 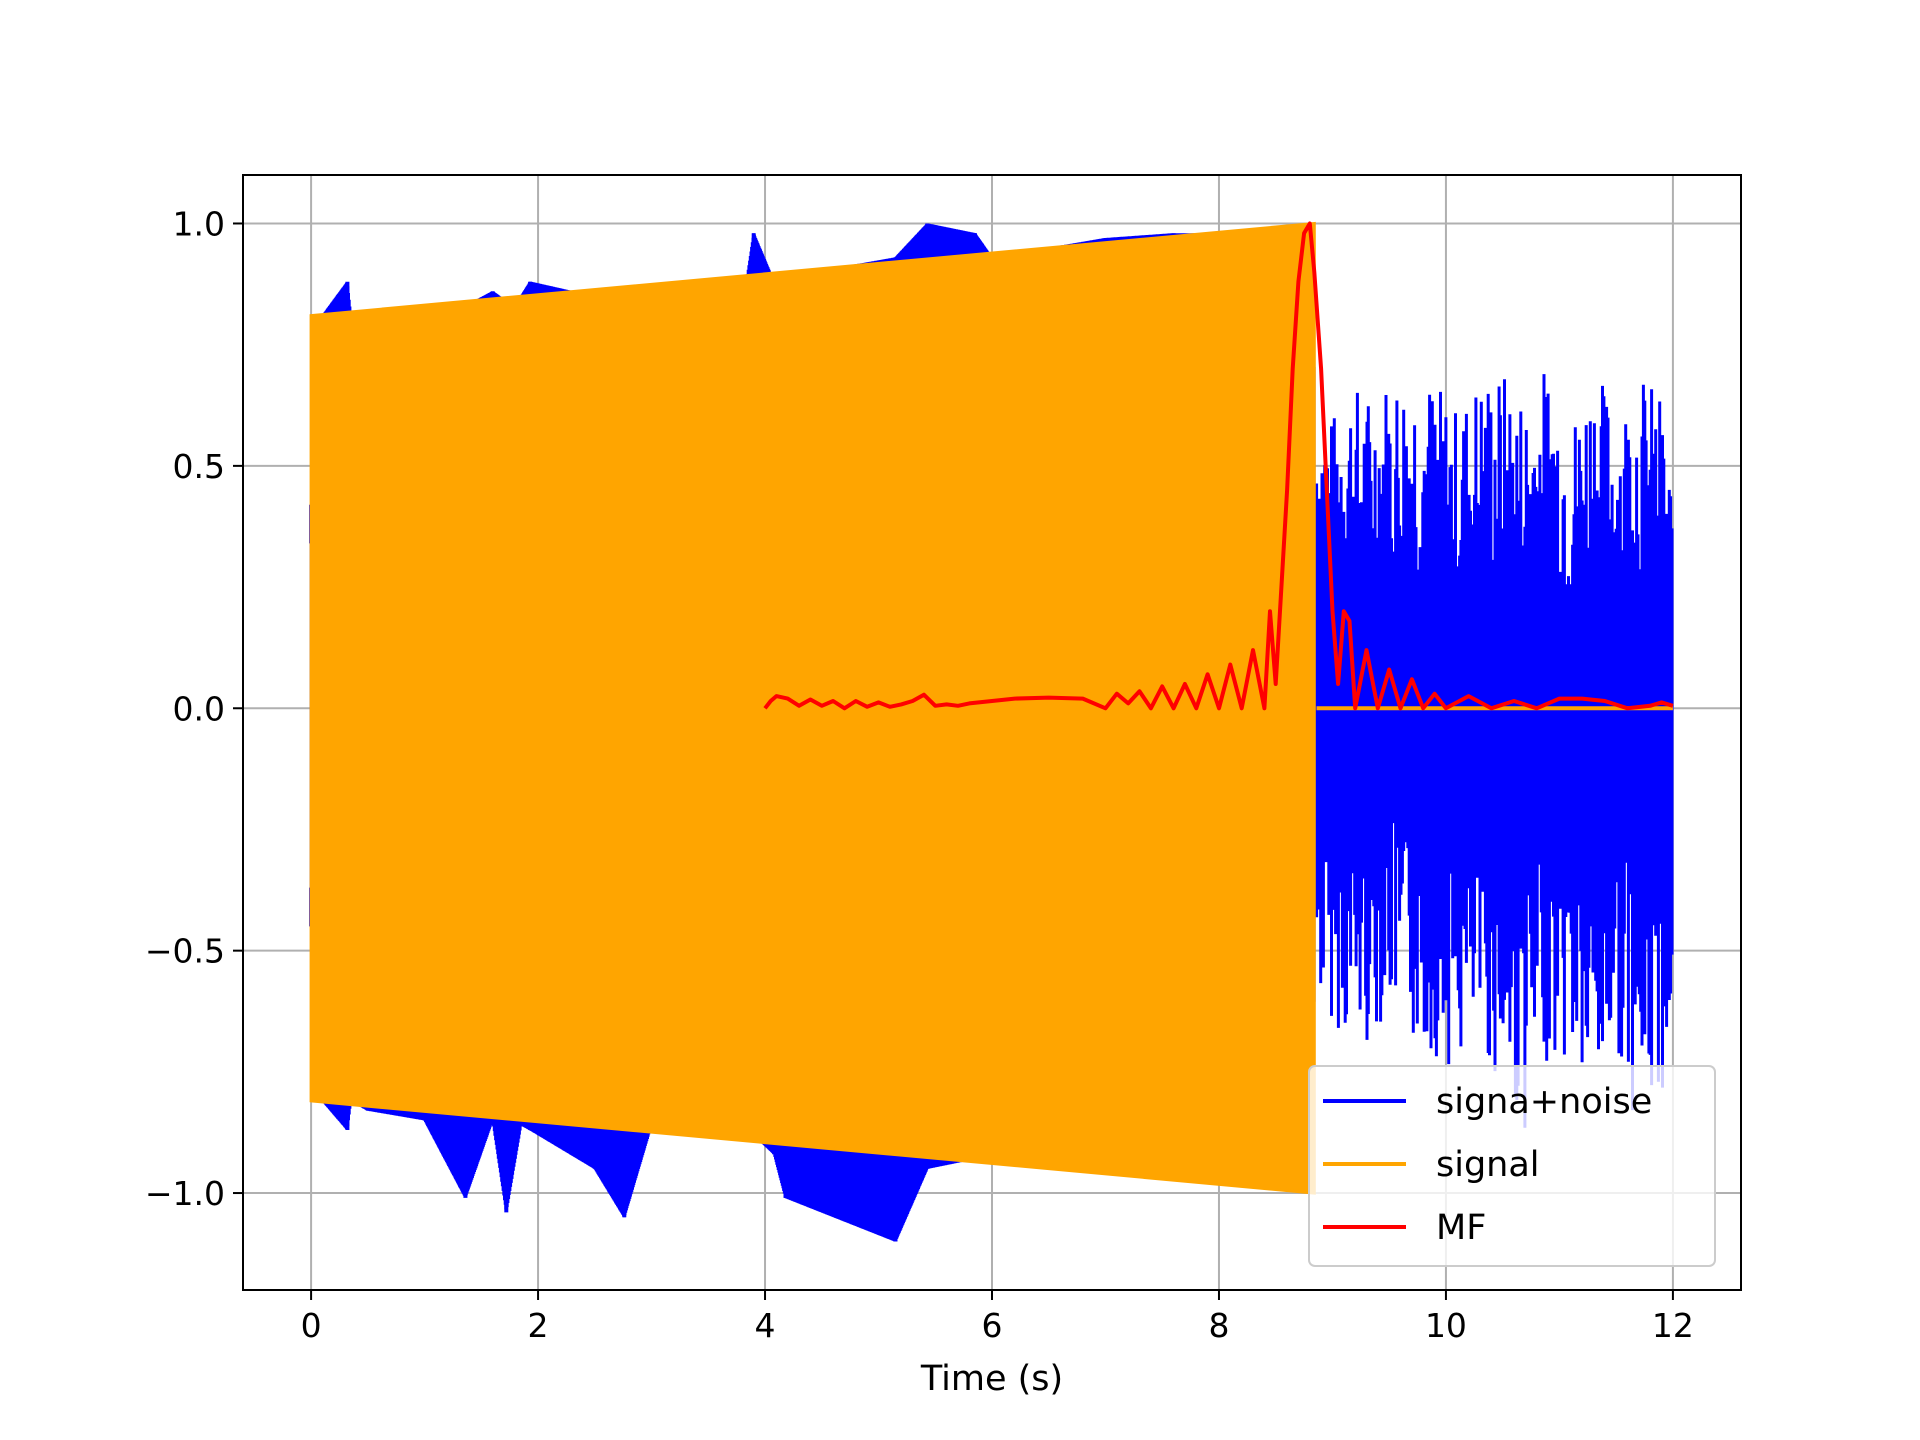 What do you see at coordinates (1218, 1325) in the screenshot?
I see `x-tick-label: 8` at bounding box center [1218, 1325].